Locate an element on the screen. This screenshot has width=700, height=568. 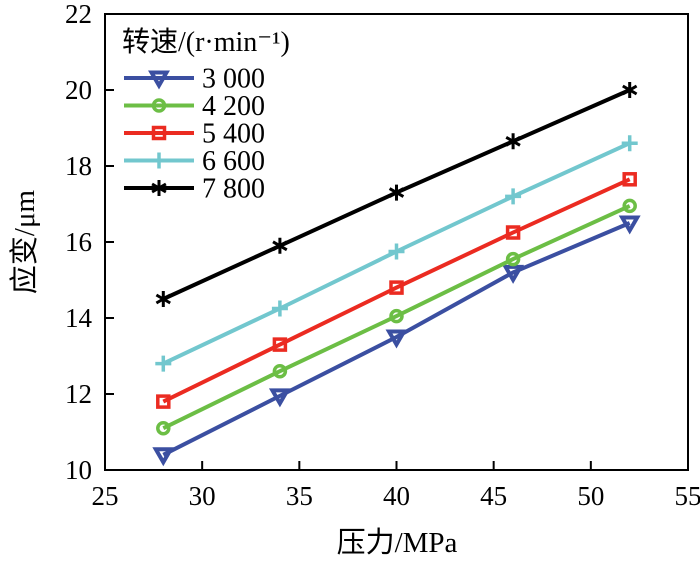
x-tick-label: 55 is located at coordinates (687, 496).